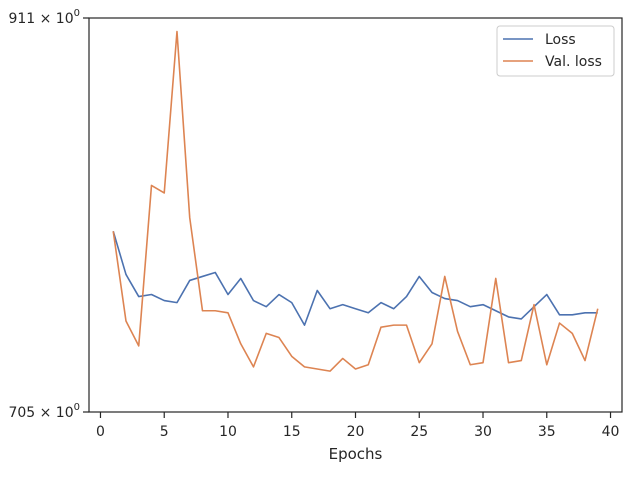 Image resolution: width=640 pixels, height=480 pixels. I want to click on y-axis: 911 × 100 705 × 100, so click(48, 214).